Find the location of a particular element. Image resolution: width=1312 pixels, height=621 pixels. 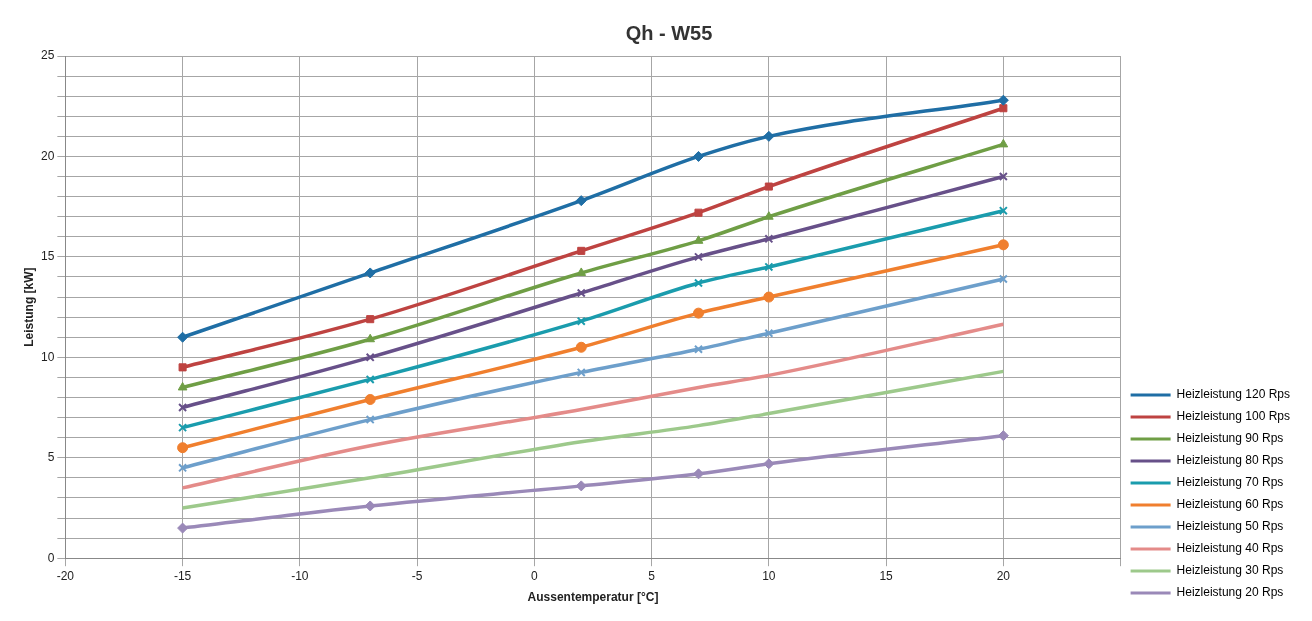

x-tick-label: 5 is located at coordinates (652, 575).